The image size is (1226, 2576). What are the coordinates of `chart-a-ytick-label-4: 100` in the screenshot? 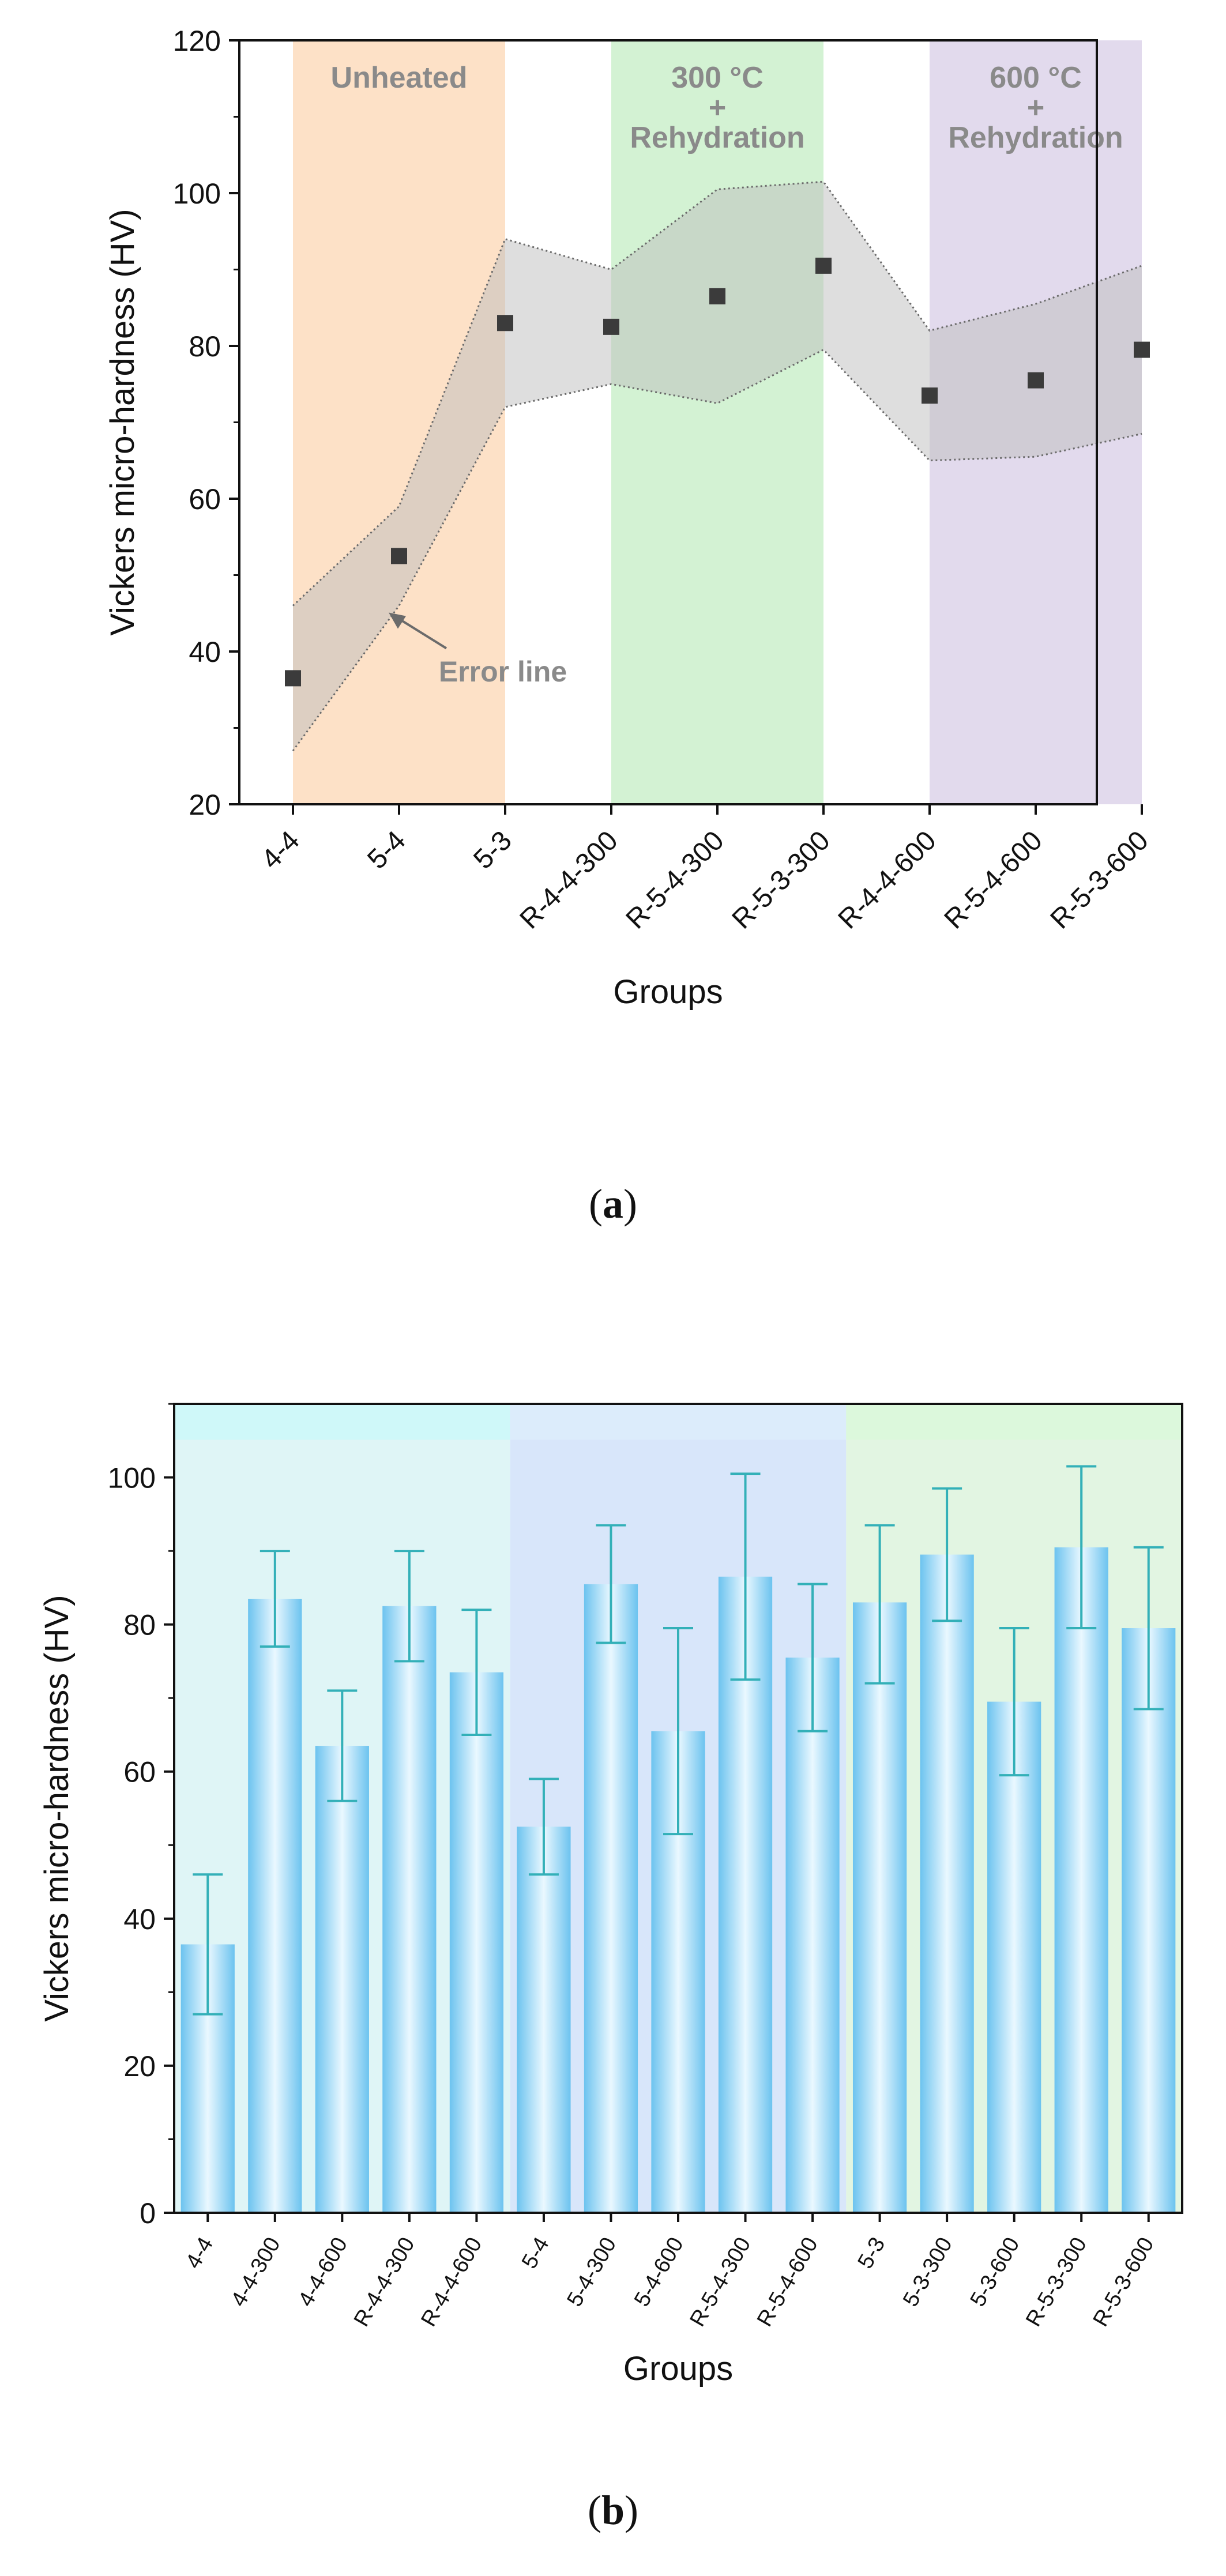 It's located at (197, 194).